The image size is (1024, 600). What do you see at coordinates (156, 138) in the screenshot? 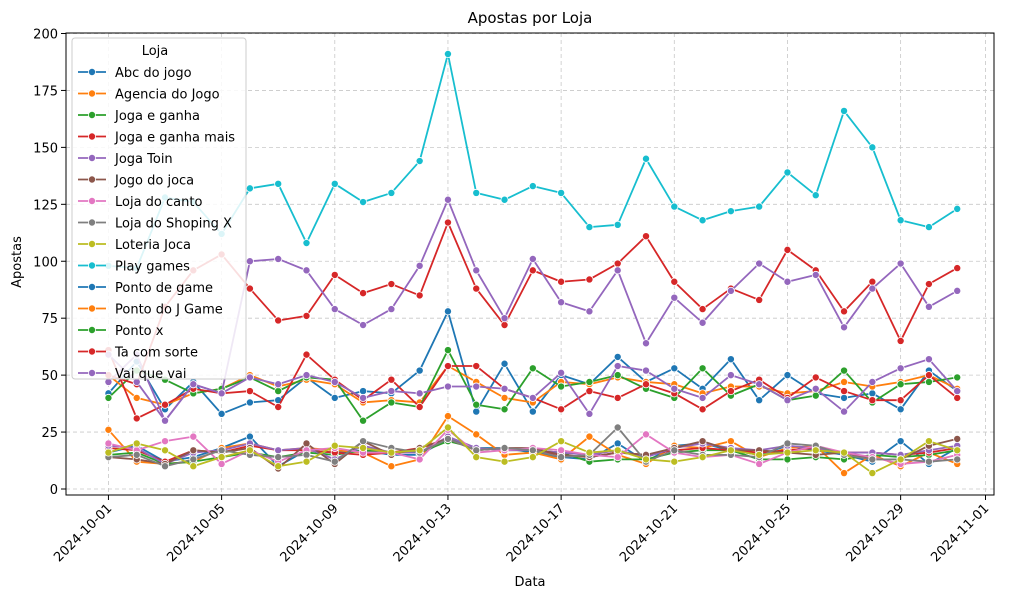
I see `legend-item: Joga e ganha mais` at bounding box center [156, 138].